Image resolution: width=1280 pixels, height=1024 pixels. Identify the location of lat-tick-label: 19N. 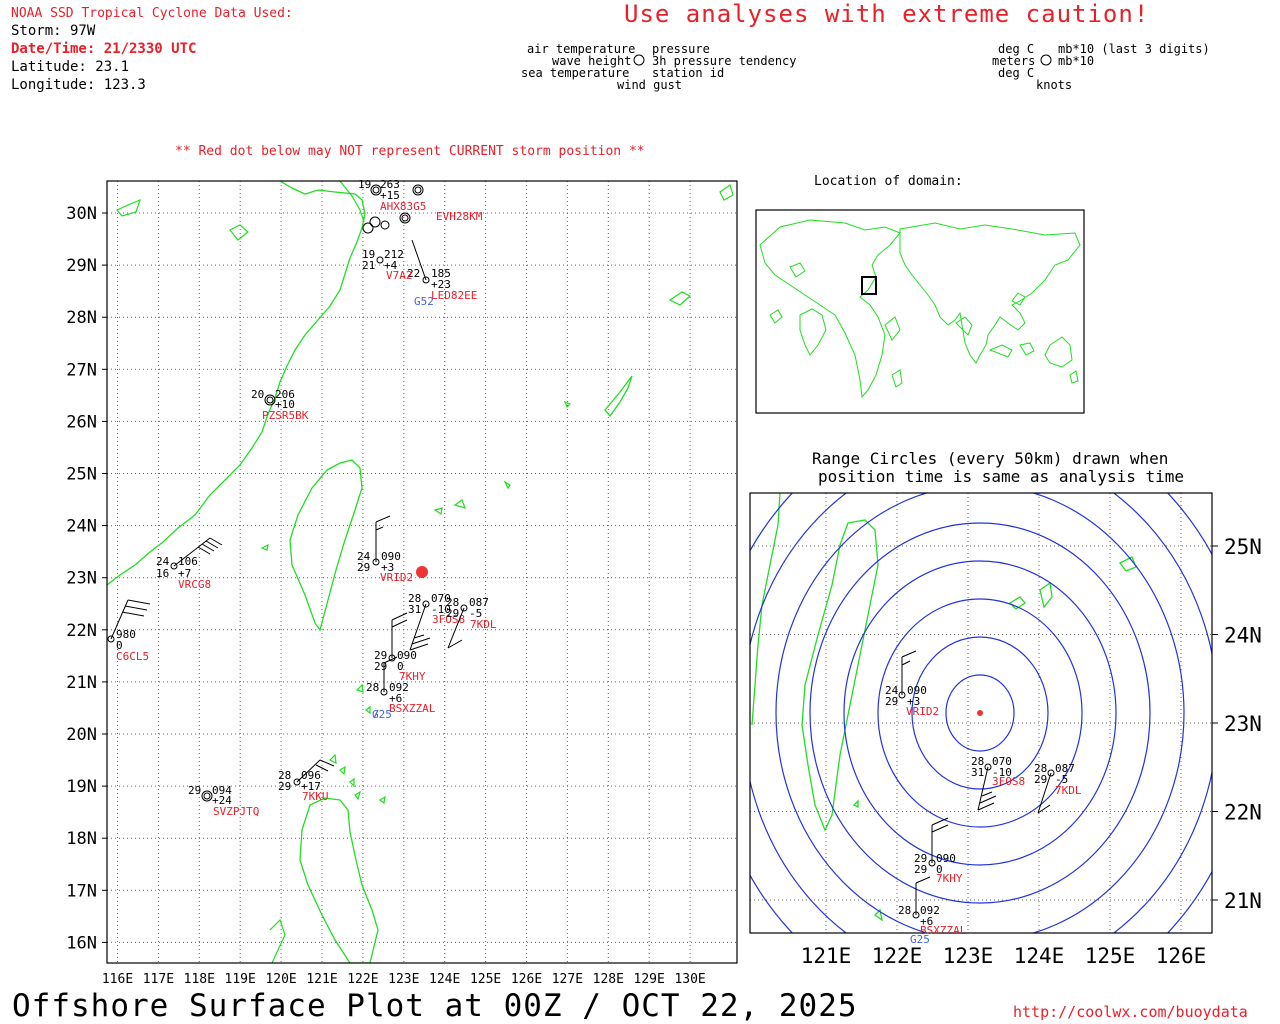
(81, 787).